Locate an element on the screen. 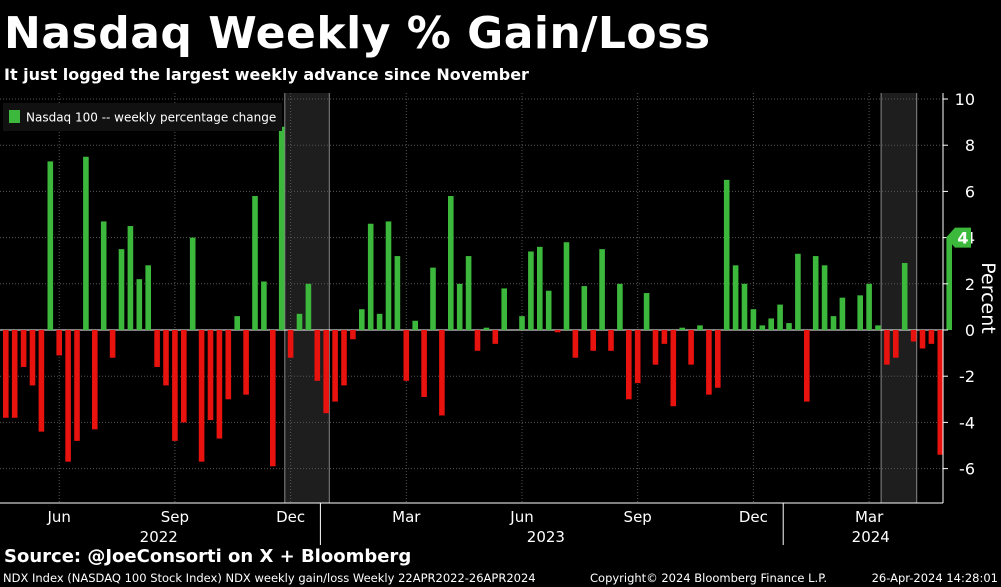 The width and height of the screenshot is (1001, 587). y-tick-label: 6 is located at coordinates (970, 191).